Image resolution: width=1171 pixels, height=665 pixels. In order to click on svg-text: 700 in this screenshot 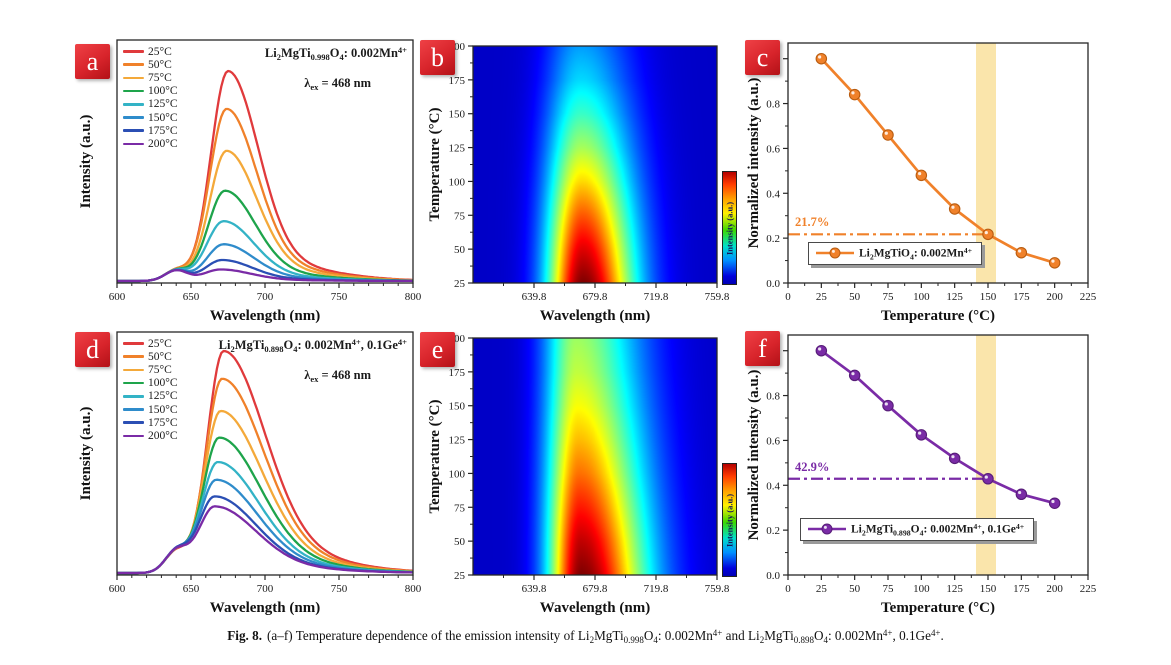, I will do `click(265, 297)`.